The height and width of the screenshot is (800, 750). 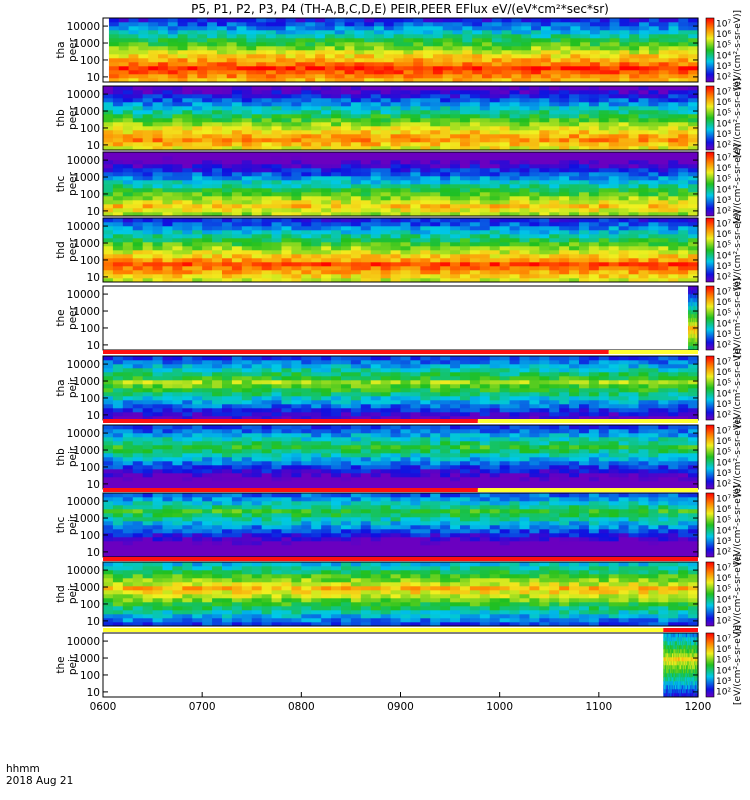 I want to click on y-tick-label: 10, so click(x=93, y=278).